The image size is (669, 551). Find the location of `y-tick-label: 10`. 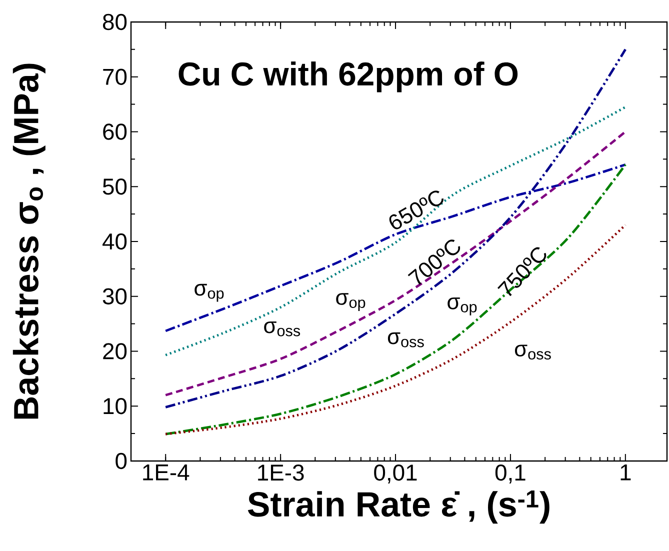

y-tick-label: 10 is located at coordinates (115, 406).